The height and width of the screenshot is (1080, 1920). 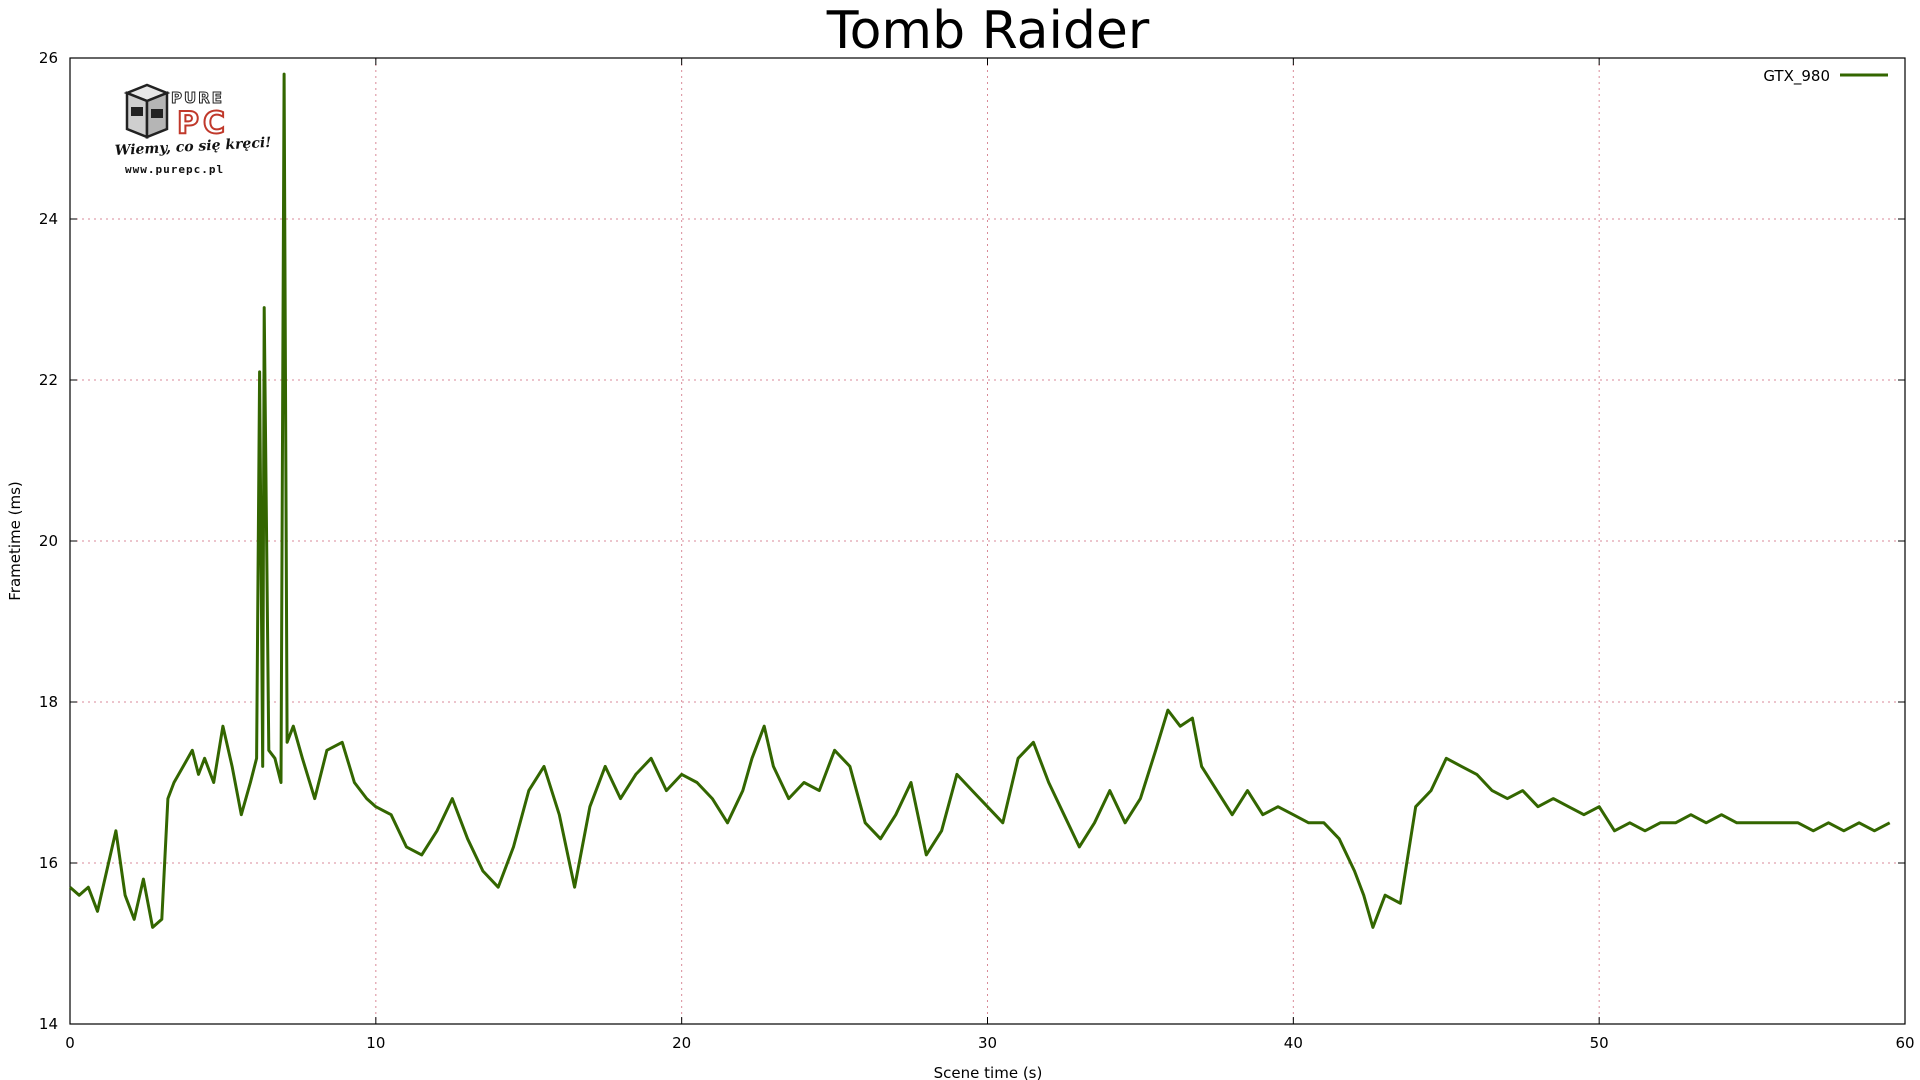 I want to click on legend: GTX_980, so click(x=1825, y=76).